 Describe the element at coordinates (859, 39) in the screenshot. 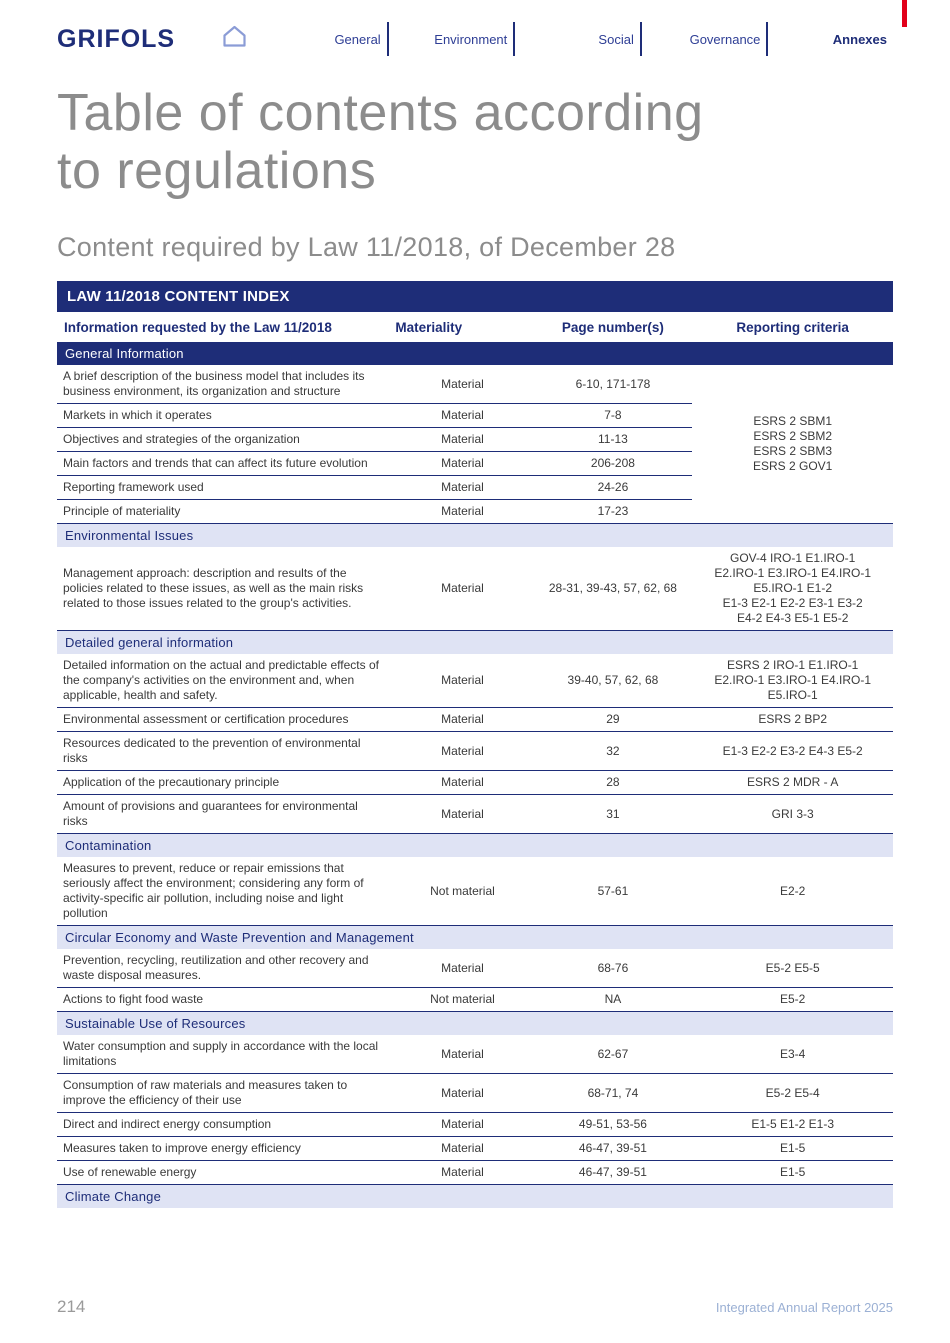

I see `nav-item-annexes: Annexes` at that location.